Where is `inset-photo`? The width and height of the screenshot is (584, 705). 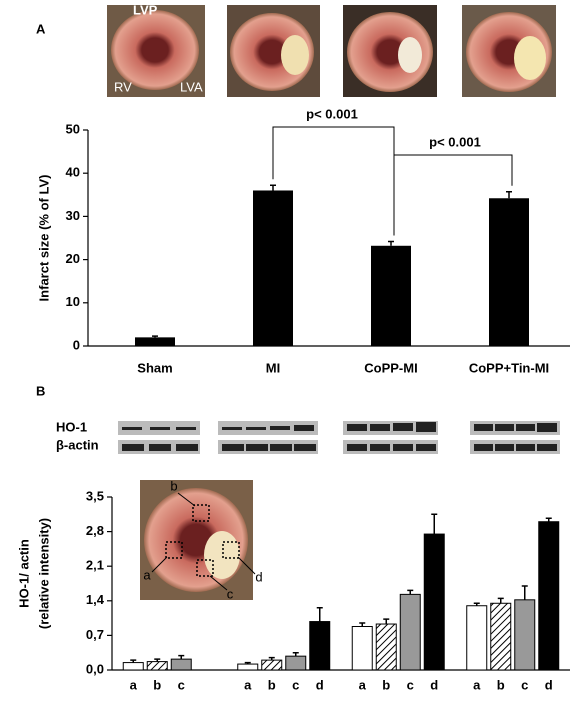 inset-photo is located at coordinates (198, 540).